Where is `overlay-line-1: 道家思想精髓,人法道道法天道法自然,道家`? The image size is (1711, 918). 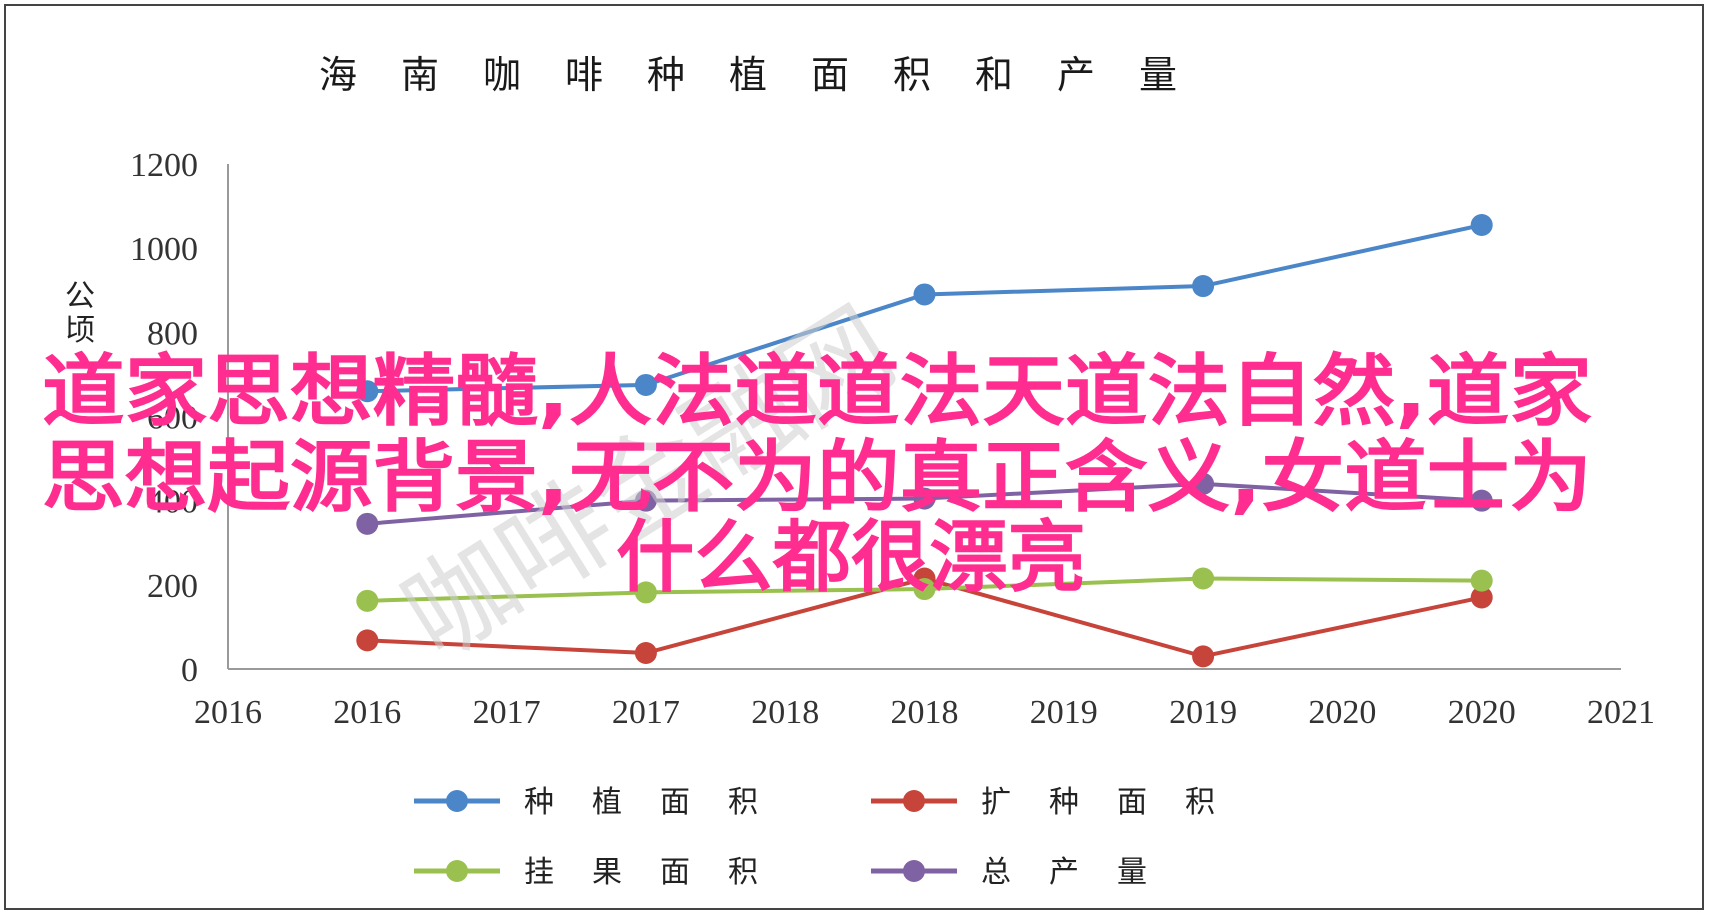
overlay-line-1: 道家思想精髓,人法道道法天道法自然,道家 is located at coordinates (817, 392).